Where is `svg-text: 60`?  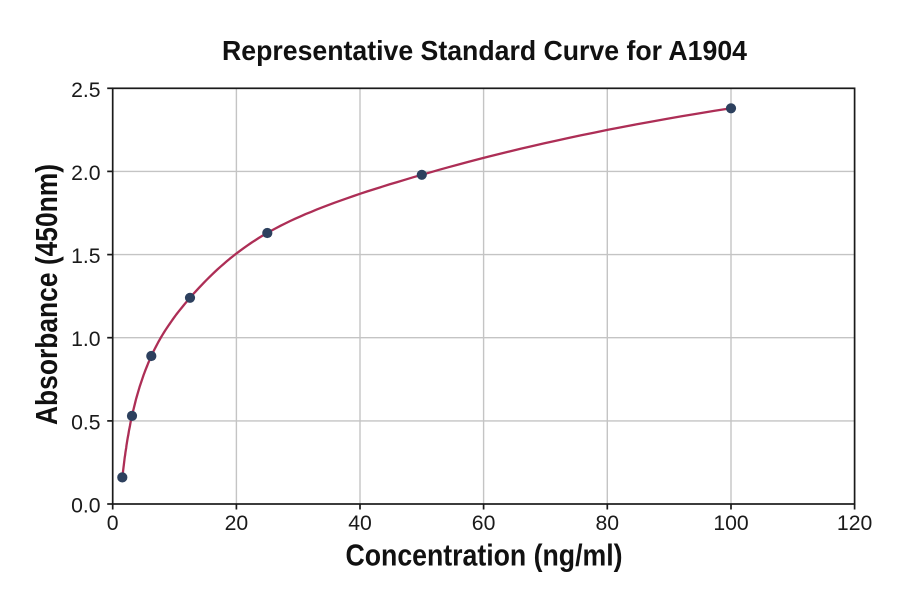
svg-text: 60 is located at coordinates (484, 523).